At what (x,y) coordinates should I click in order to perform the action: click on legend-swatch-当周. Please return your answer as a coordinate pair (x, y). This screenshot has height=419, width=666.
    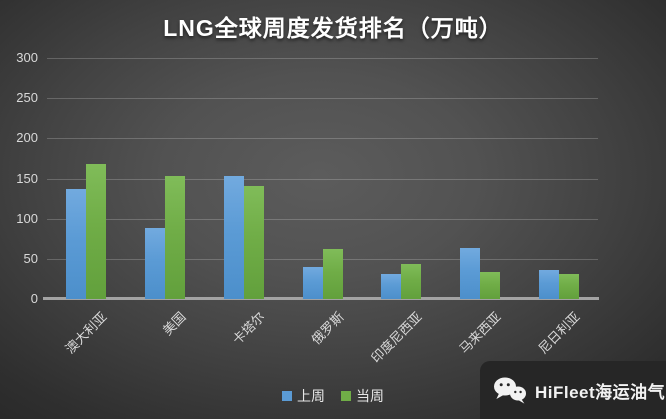
    Looking at the image, I should click on (346, 396).